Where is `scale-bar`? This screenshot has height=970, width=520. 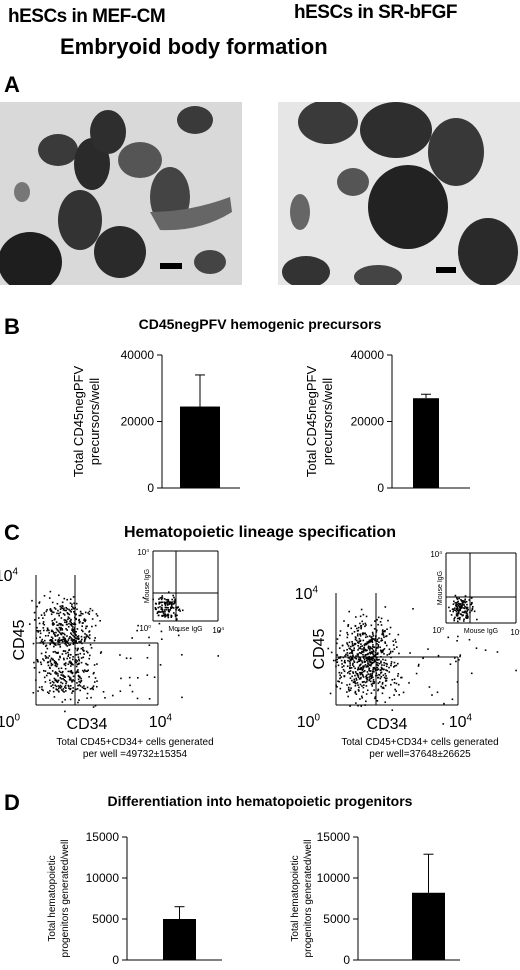 scale-bar is located at coordinates (446, 270).